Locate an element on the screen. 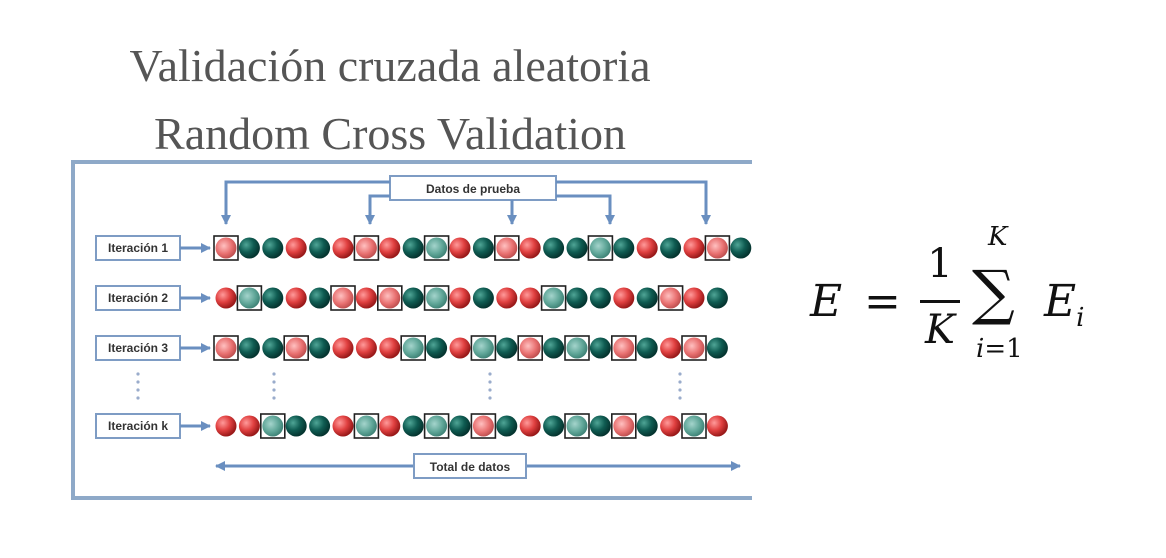 The image size is (1166, 558). iteration-row: Iteración 1 is located at coordinates (423, 248).